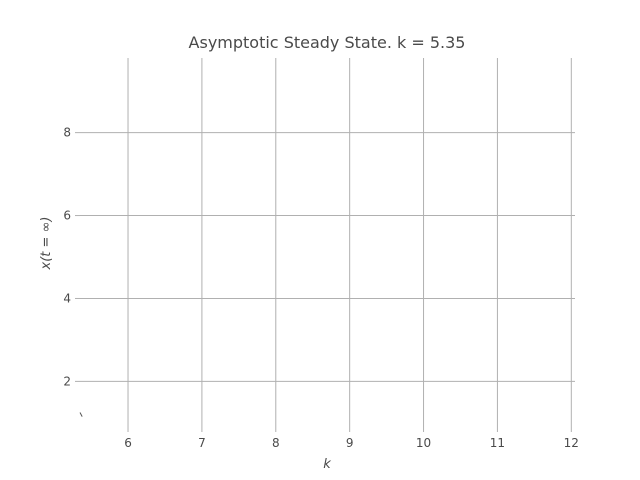 This screenshot has width=640, height=480. Describe the element at coordinates (67, 381) in the screenshot. I see `y-tick-label: 2` at that location.